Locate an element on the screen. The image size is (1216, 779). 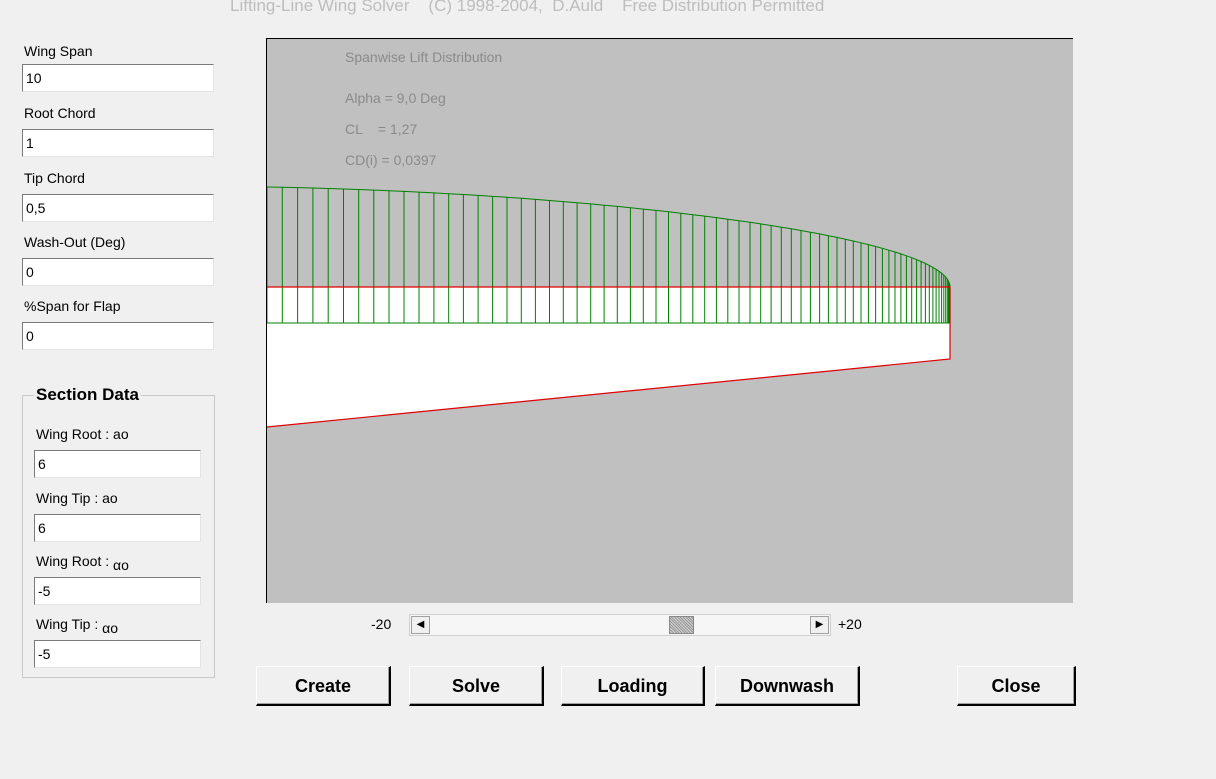
downwash-button: Downwash is located at coordinates (787, 686).